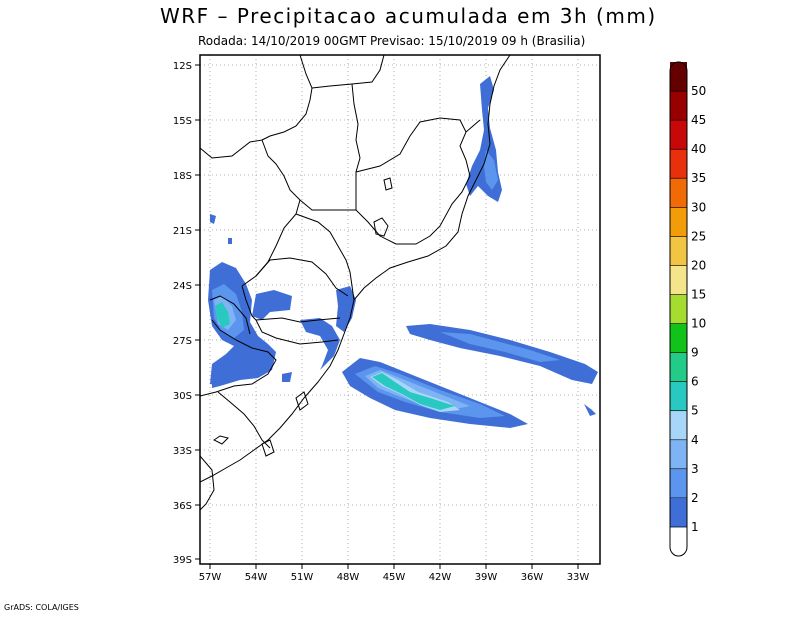 Image resolution: width=800 pixels, height=618 pixels. What do you see at coordinates (578, 577) in the screenshot?
I see `lon-tick-label: 33W` at bounding box center [578, 577].